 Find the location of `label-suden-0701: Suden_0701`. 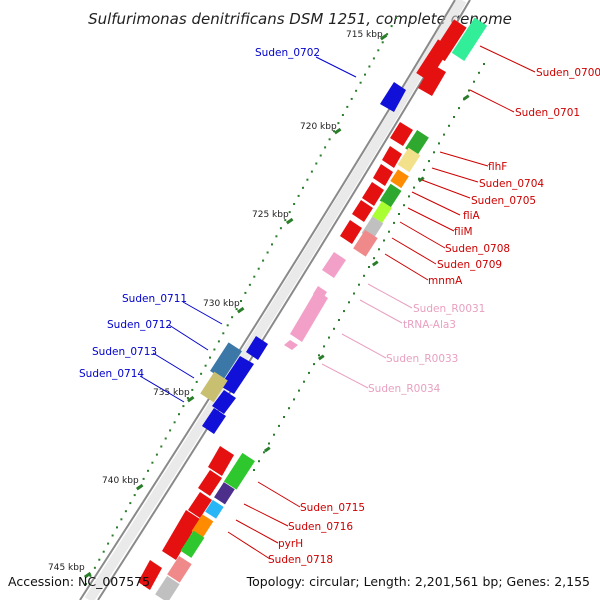

label-suden-0701: Suden_0701 is located at coordinates (547, 113).